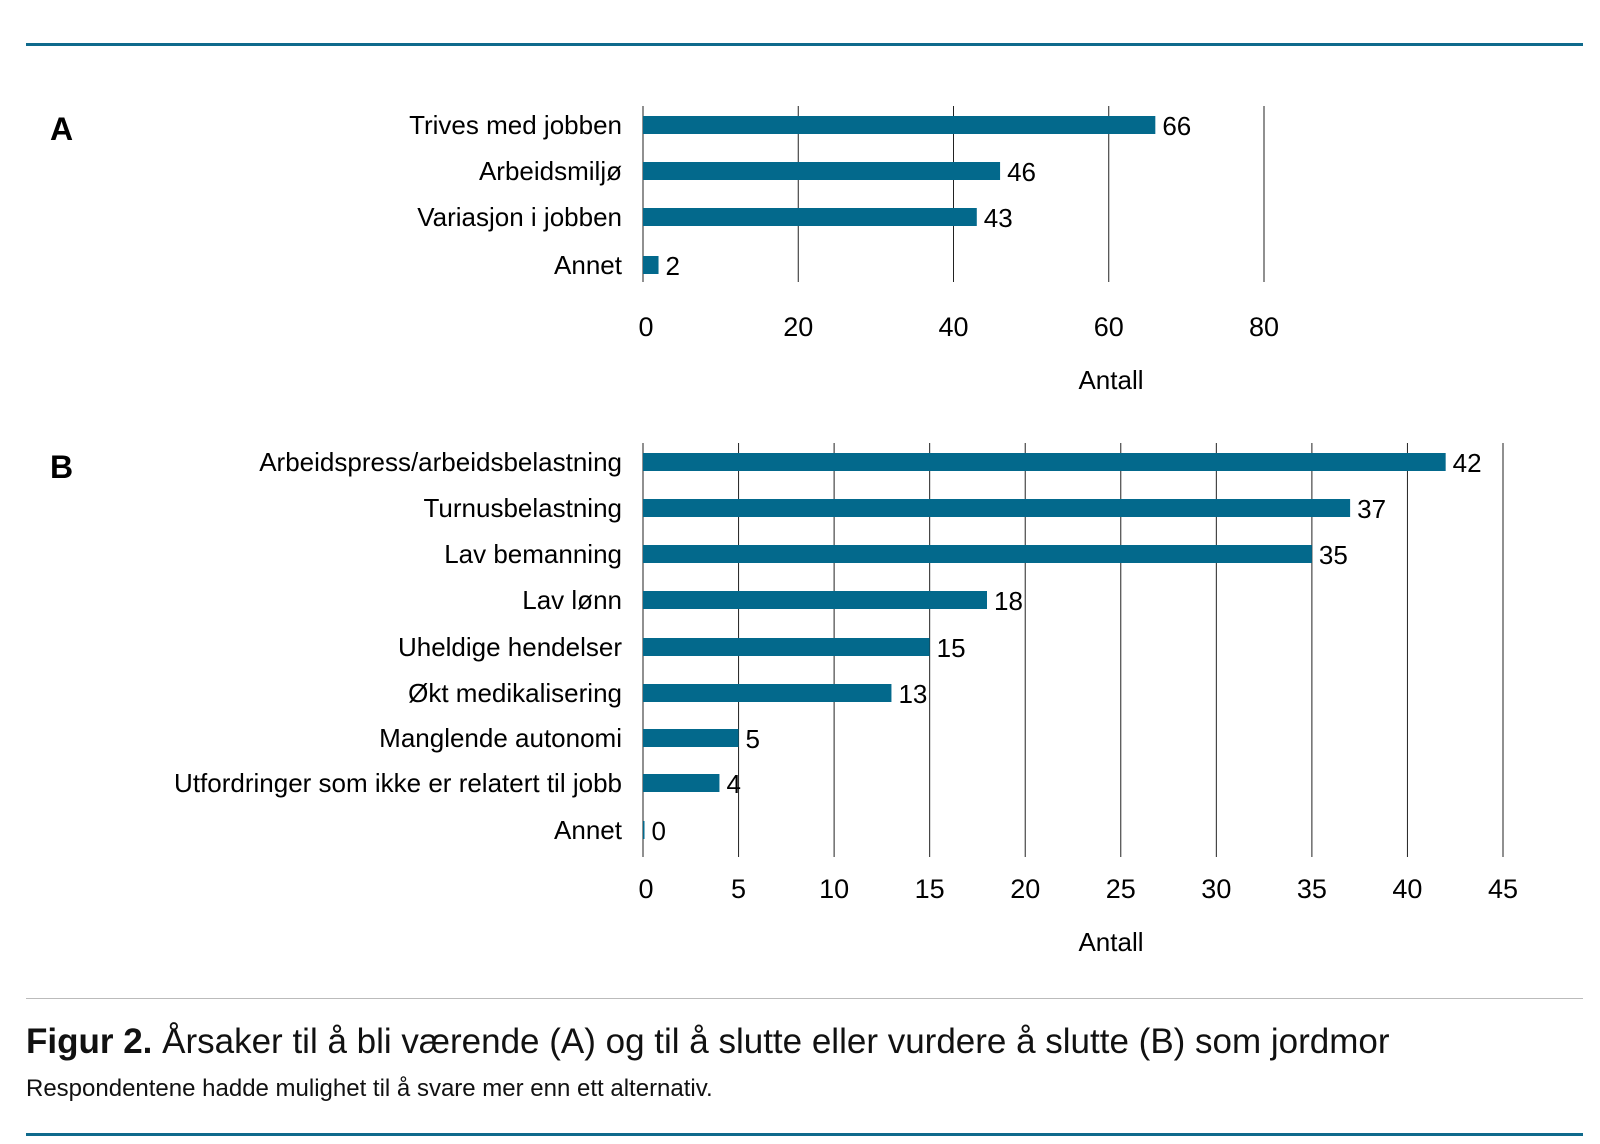 The width and height of the screenshot is (1600, 1144). Describe the element at coordinates (912, 694) in the screenshot. I see `data-label: 13` at that location.